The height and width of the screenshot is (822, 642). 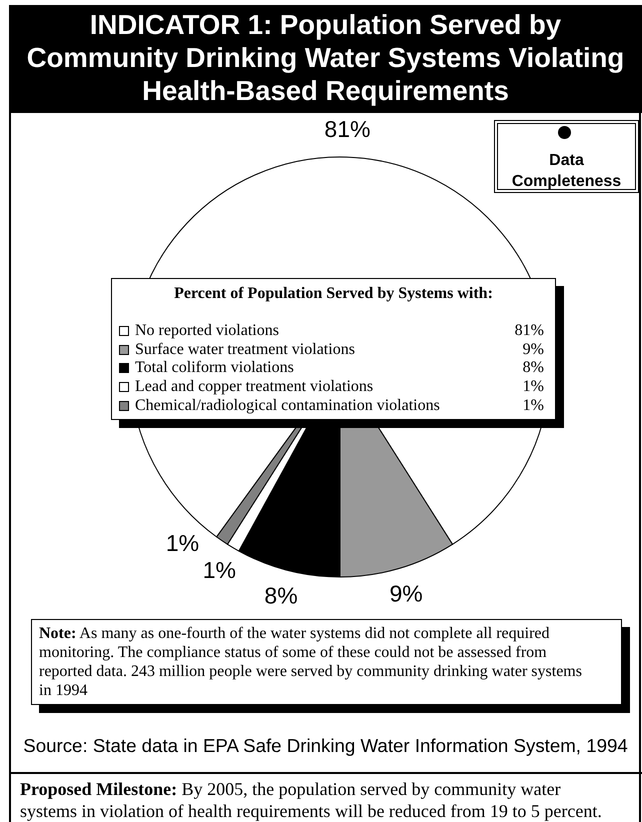 What do you see at coordinates (254, 387) in the screenshot?
I see `legend-label: Lead and copper treatment violations` at bounding box center [254, 387].